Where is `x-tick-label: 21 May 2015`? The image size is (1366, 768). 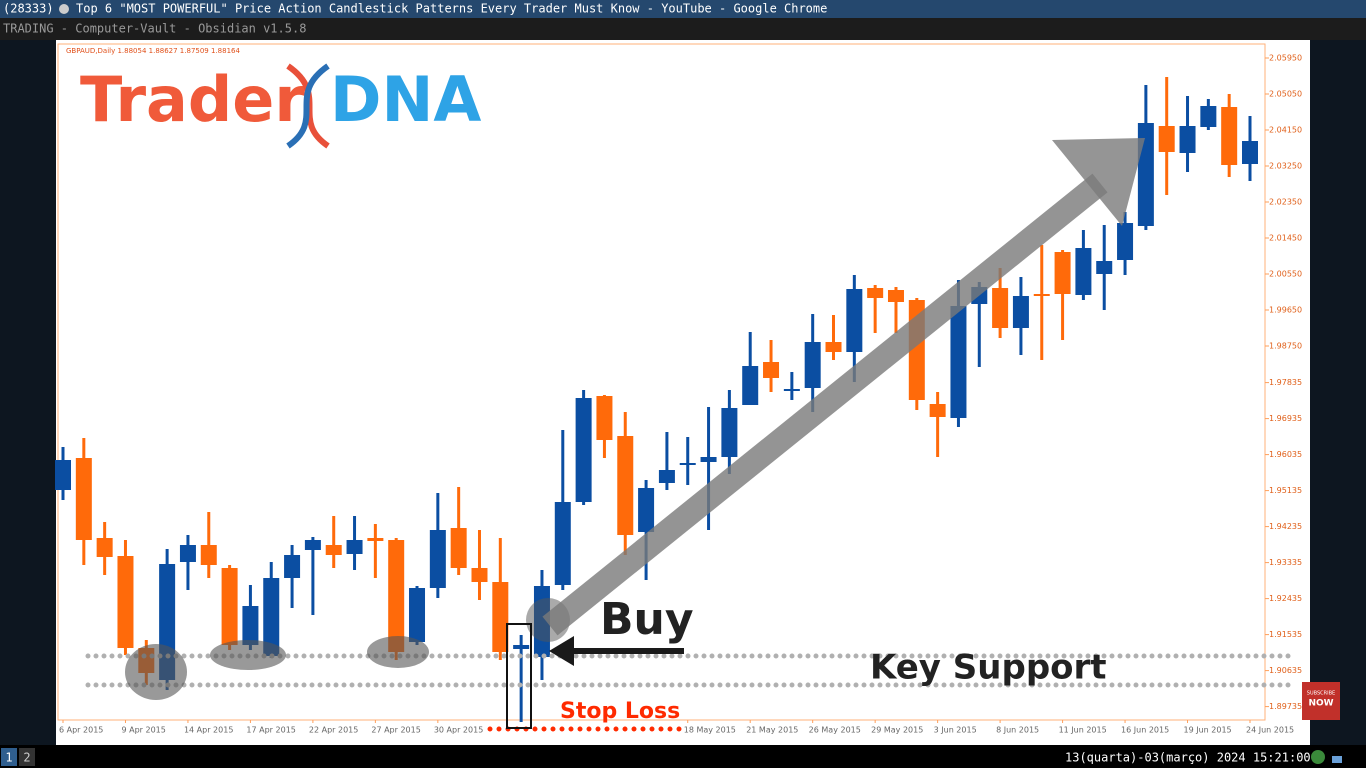
x-tick-label: 21 May 2015 is located at coordinates (772, 730).